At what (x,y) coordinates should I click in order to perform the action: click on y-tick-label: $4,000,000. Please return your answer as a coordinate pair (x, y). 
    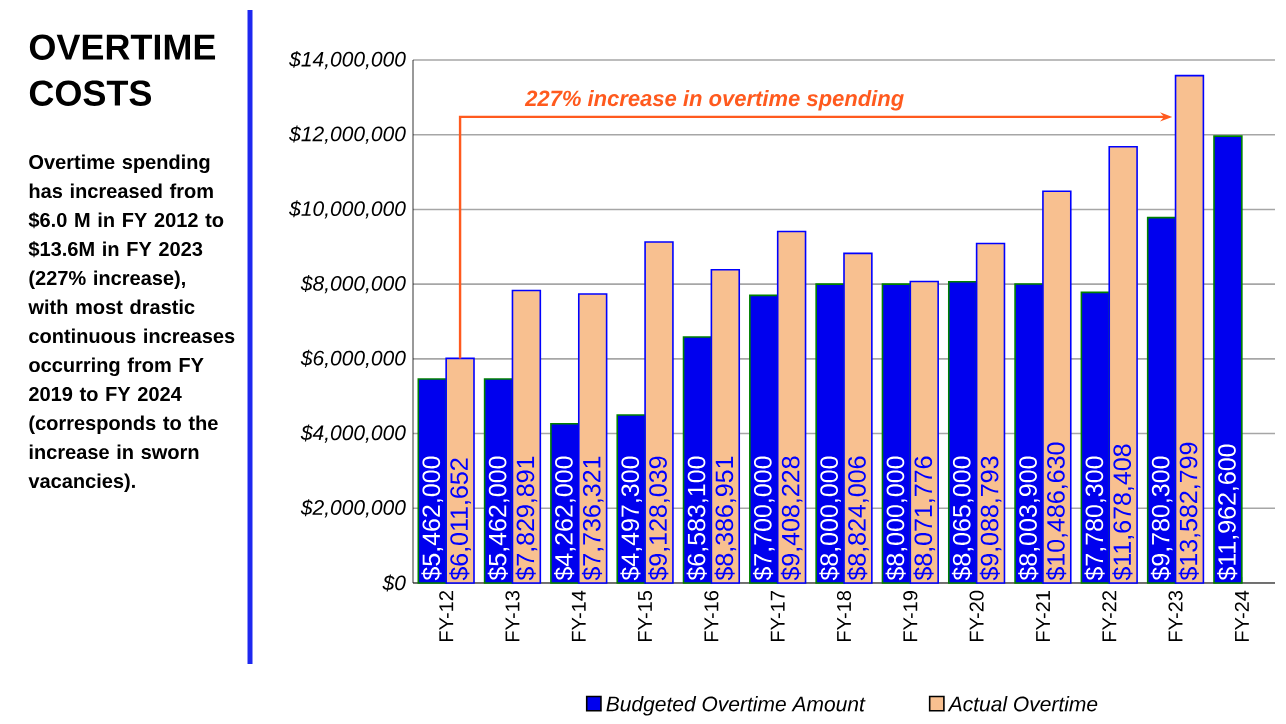
    Looking at the image, I should click on (353, 433).